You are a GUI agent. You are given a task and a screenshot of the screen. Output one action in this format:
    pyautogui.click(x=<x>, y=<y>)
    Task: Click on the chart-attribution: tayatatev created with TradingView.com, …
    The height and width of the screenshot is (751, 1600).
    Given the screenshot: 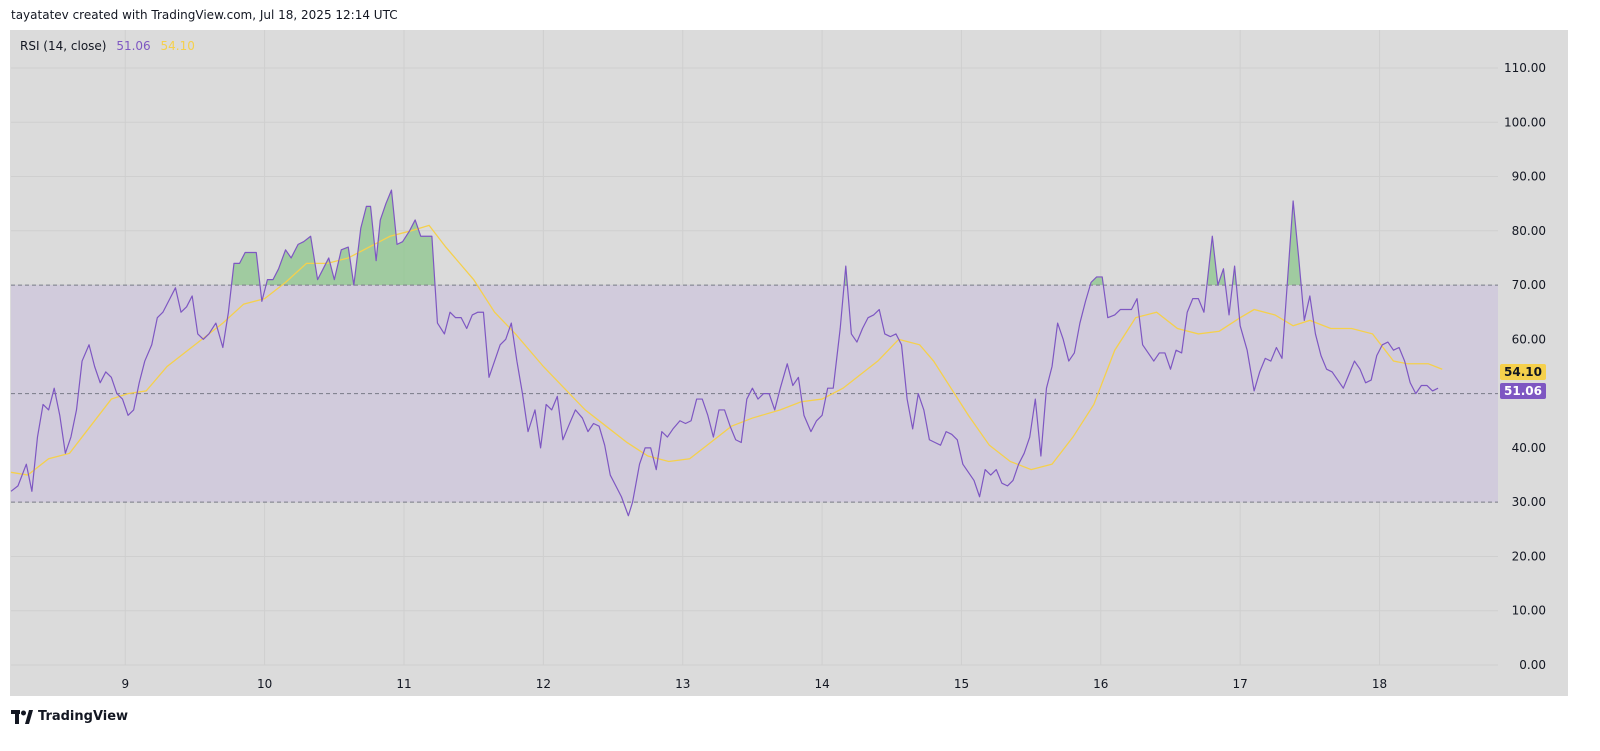 What is the action you would take?
    pyautogui.click(x=204, y=15)
    